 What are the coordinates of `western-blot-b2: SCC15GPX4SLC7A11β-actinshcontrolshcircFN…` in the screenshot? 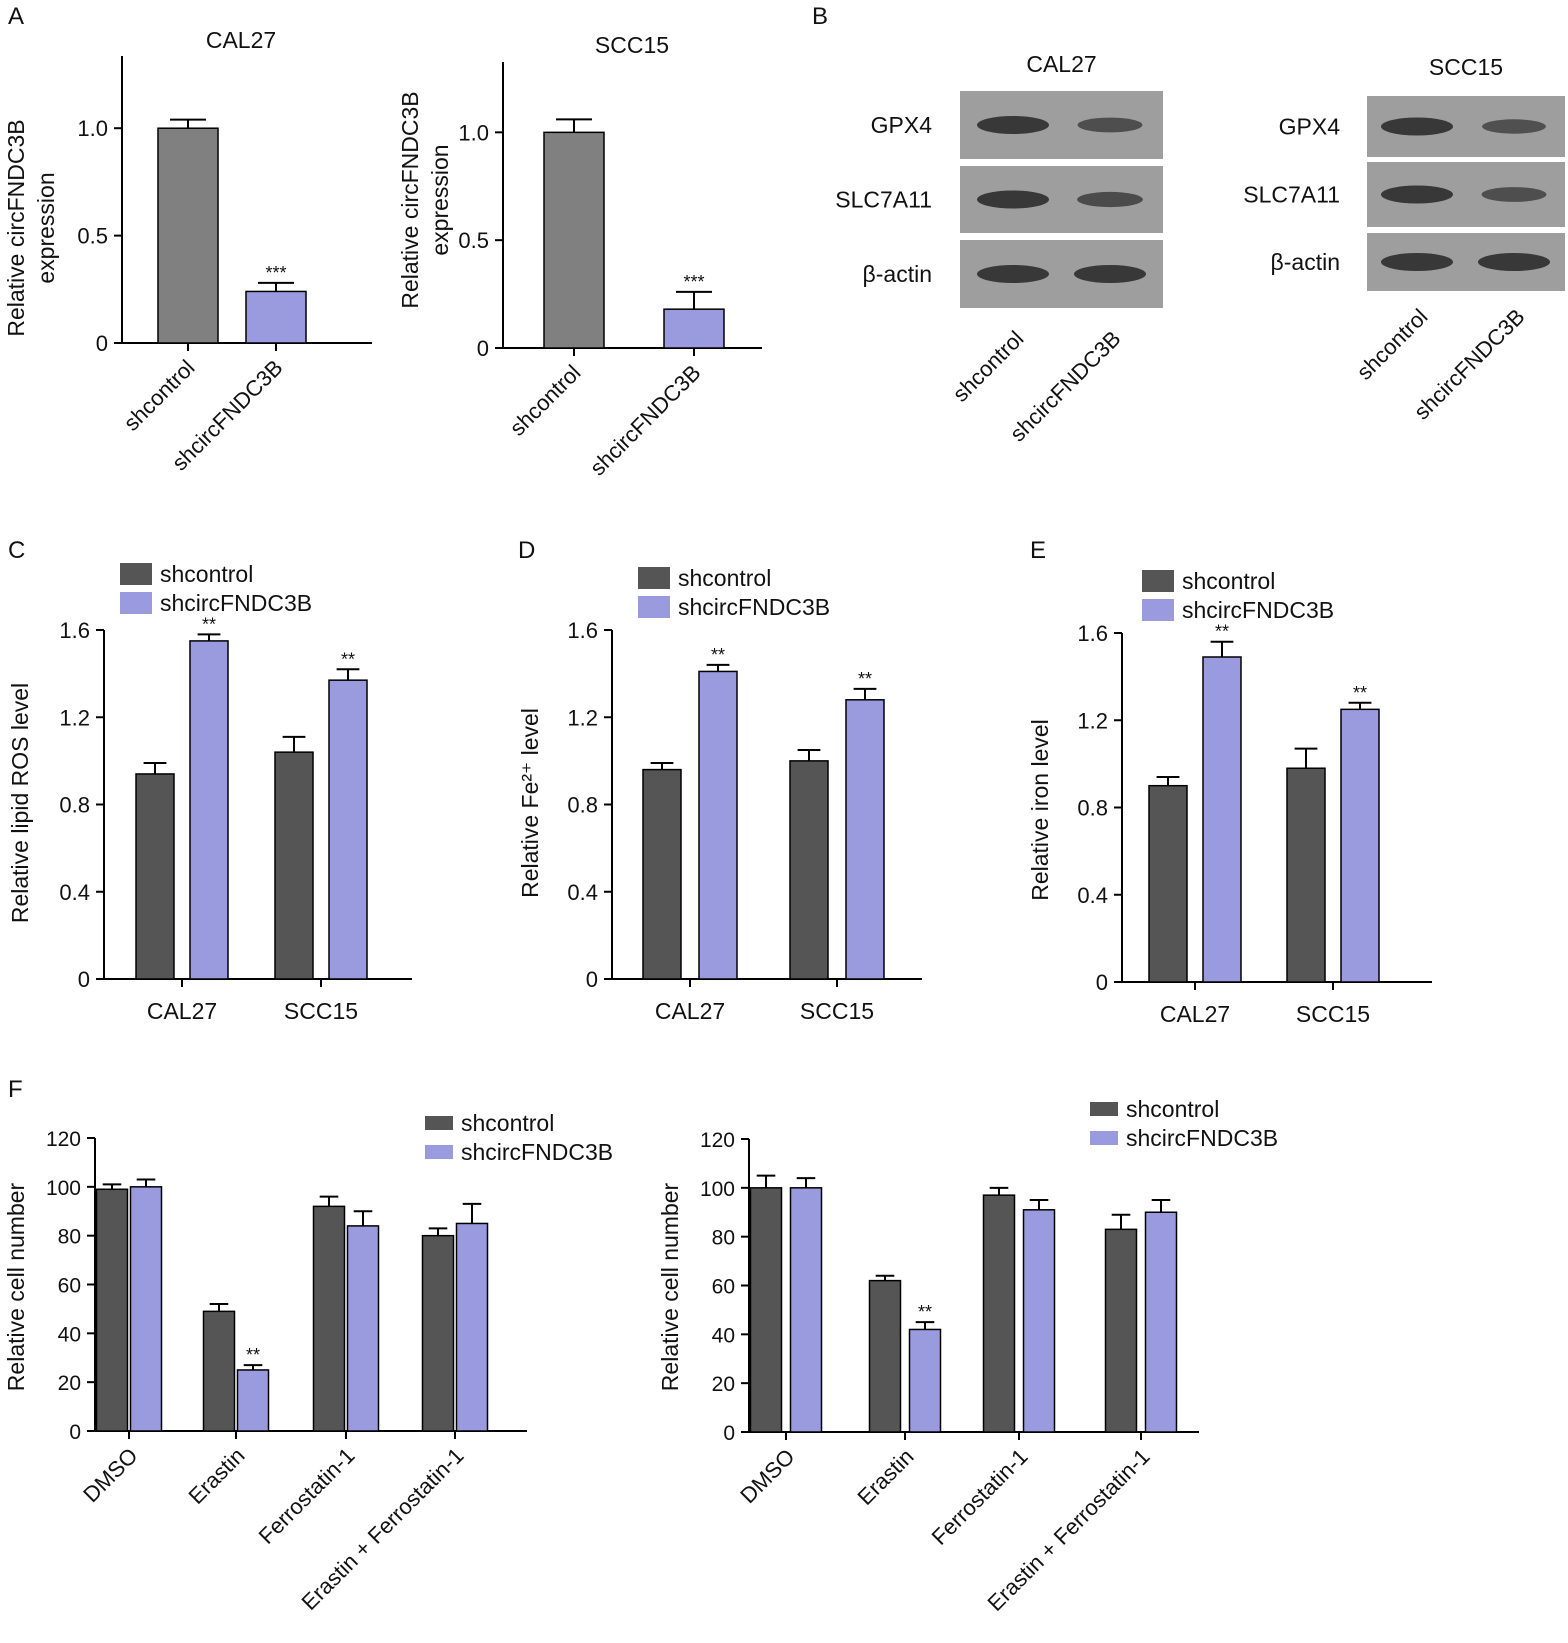 It's located at (1404, 239).